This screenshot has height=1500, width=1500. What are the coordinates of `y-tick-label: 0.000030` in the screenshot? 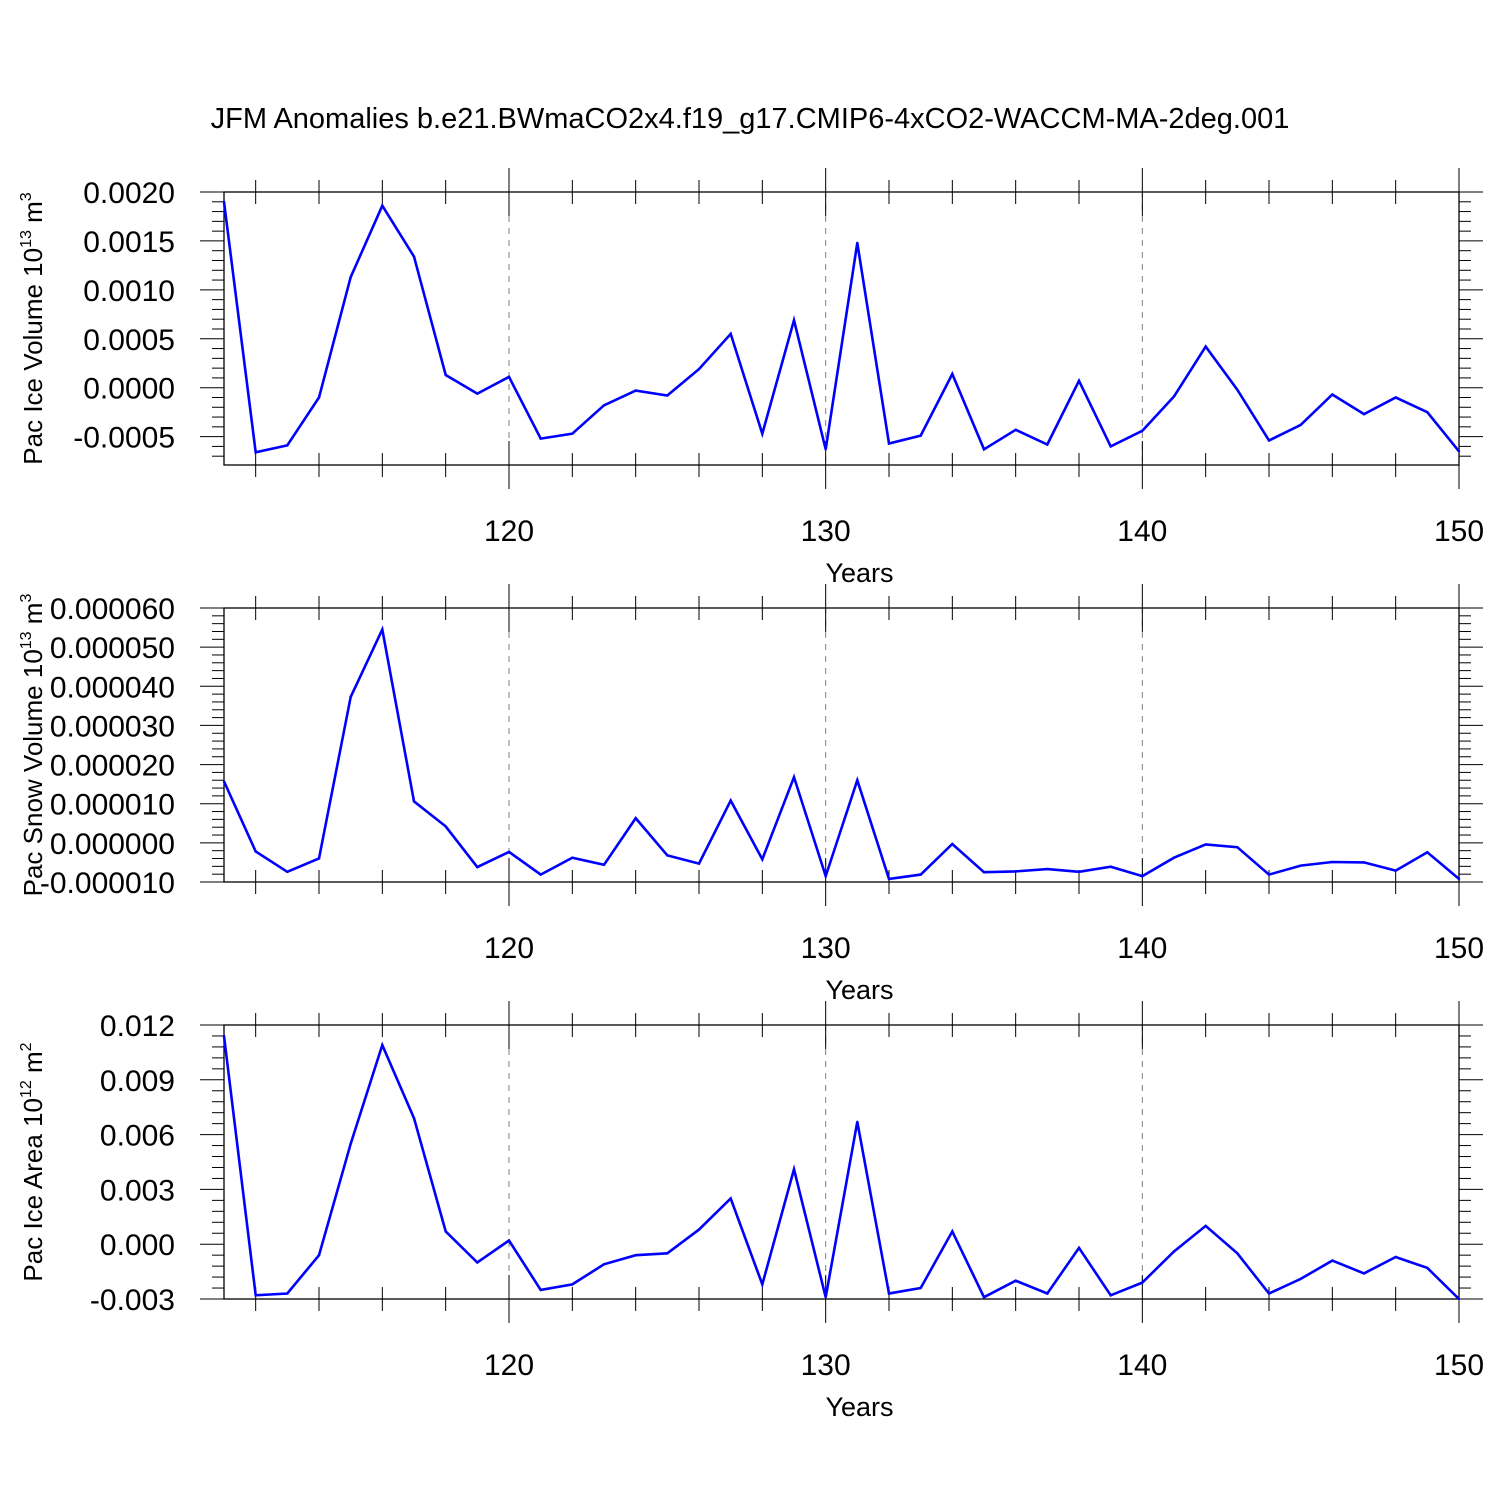 It's located at (112, 726).